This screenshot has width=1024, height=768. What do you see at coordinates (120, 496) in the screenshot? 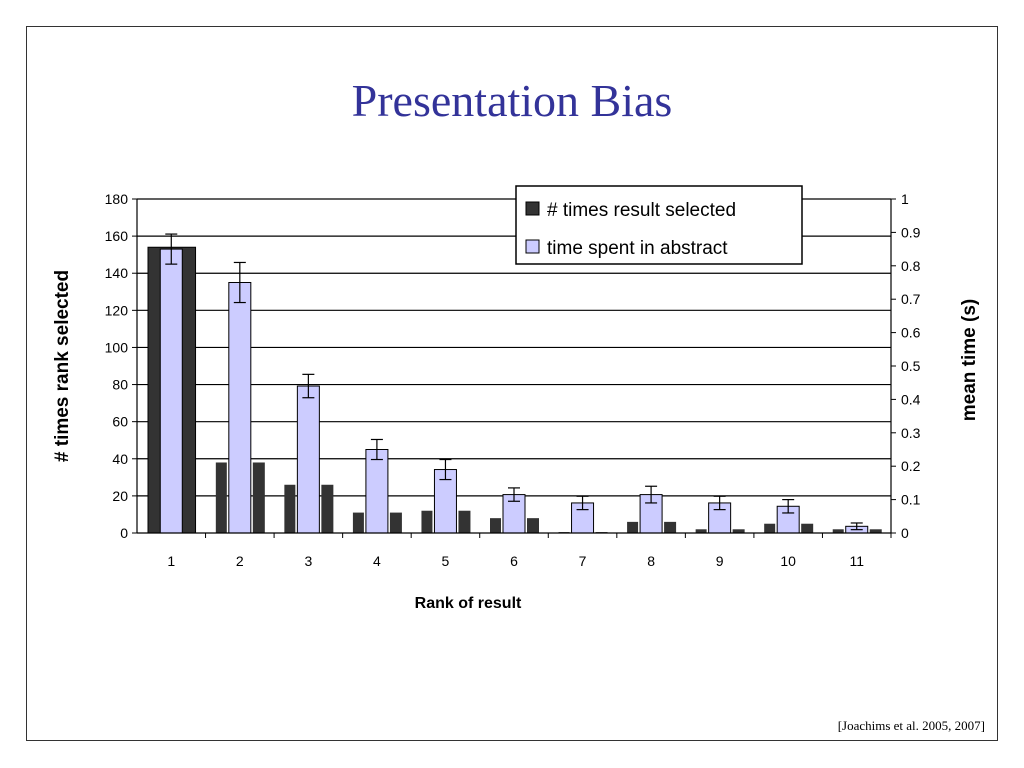
I see `y-tick-label: 20` at bounding box center [120, 496].